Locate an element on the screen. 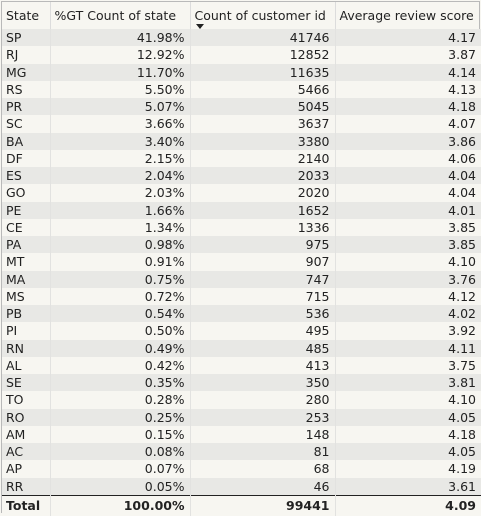 The width and height of the screenshot is (481, 516). pct-count-cell: 3.66% is located at coordinates (120, 124).